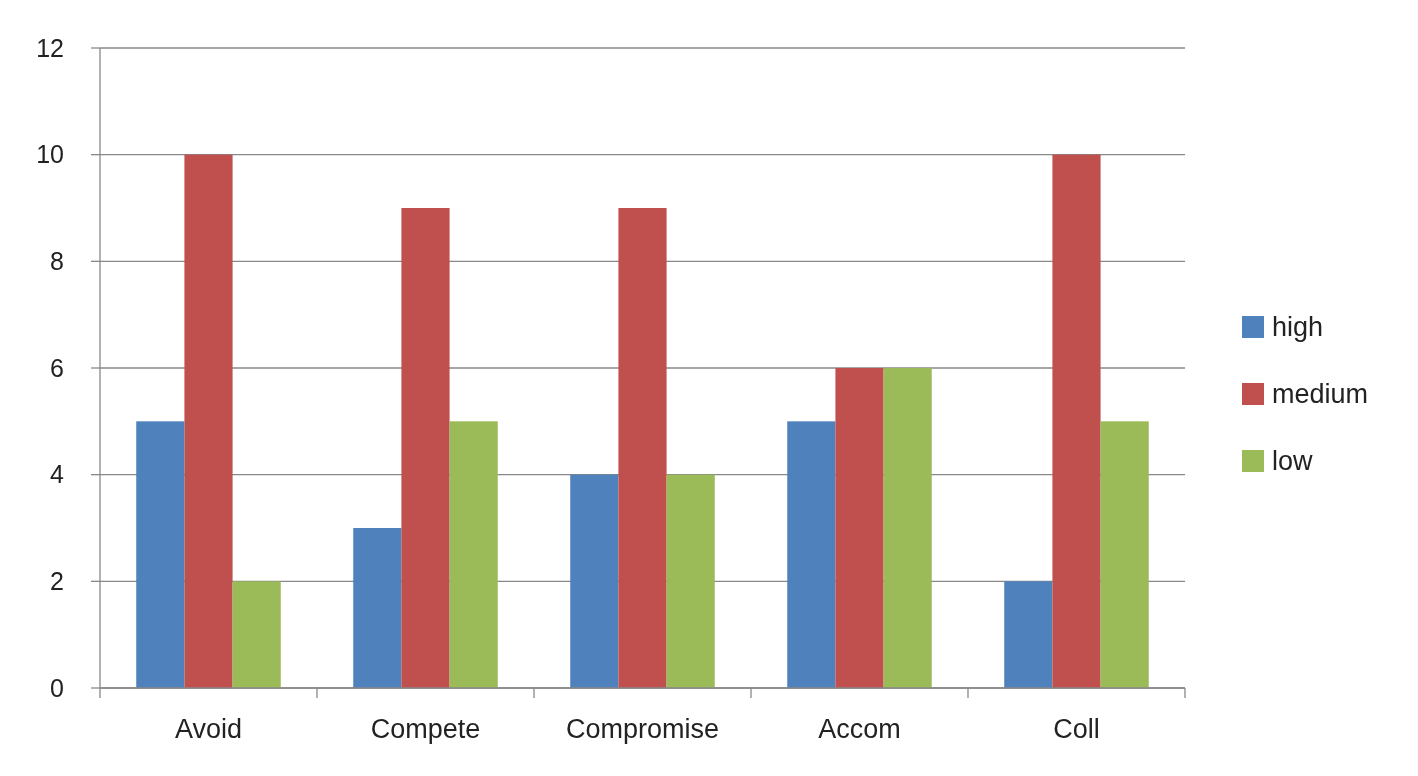 Image resolution: width=1418 pixels, height=776 pixels. What do you see at coordinates (1076, 729) in the screenshot?
I see `x-tick-label: Coll` at bounding box center [1076, 729].